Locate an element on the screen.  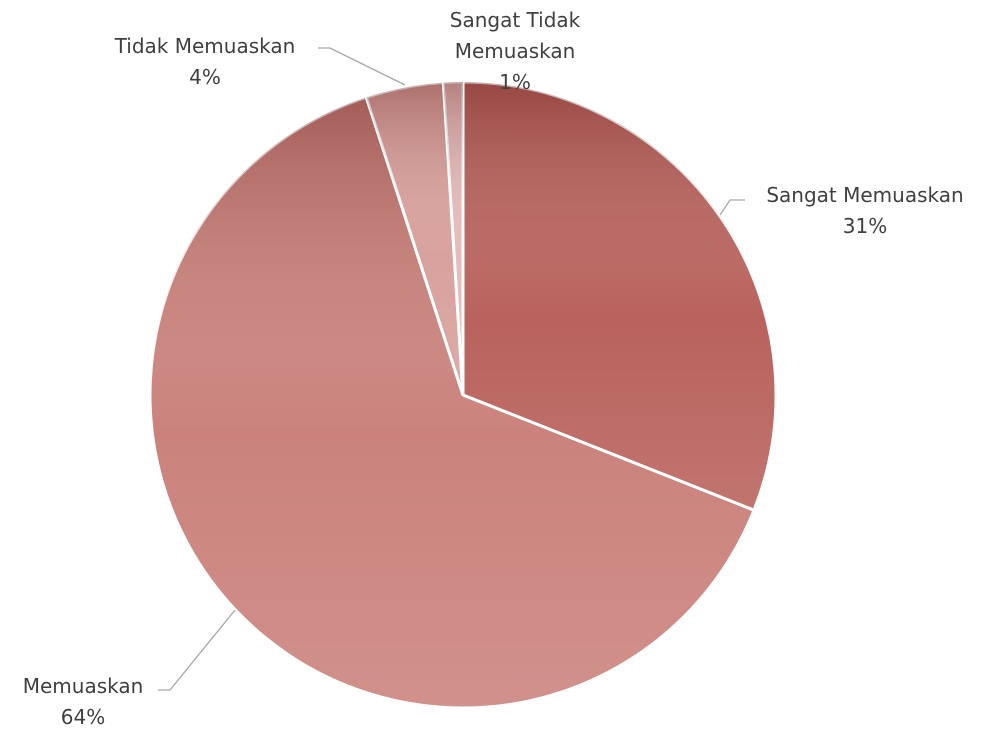
label-name: Memuaskan is located at coordinates (83, 686).